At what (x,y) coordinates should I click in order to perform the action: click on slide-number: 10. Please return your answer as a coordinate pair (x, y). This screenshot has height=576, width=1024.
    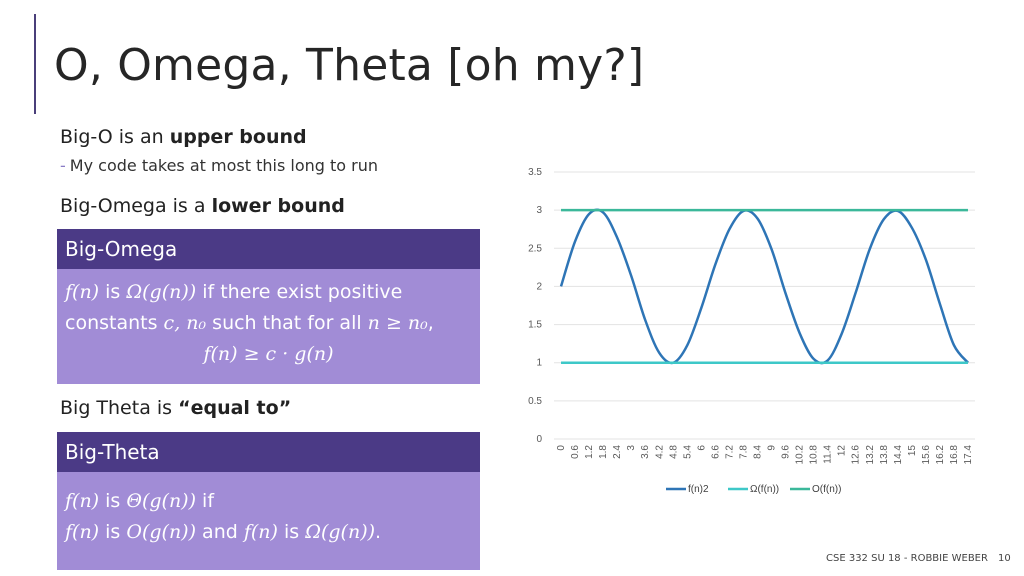
    Looking at the image, I should click on (1004, 558).